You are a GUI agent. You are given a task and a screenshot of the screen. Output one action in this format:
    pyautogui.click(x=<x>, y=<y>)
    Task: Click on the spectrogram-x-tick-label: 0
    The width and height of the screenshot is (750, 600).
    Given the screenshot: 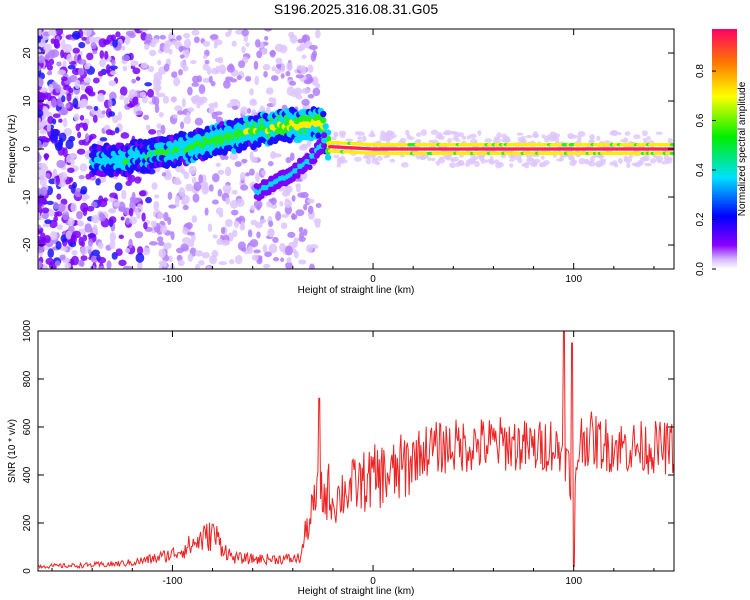 What is the action you would take?
    pyautogui.click(x=373, y=279)
    